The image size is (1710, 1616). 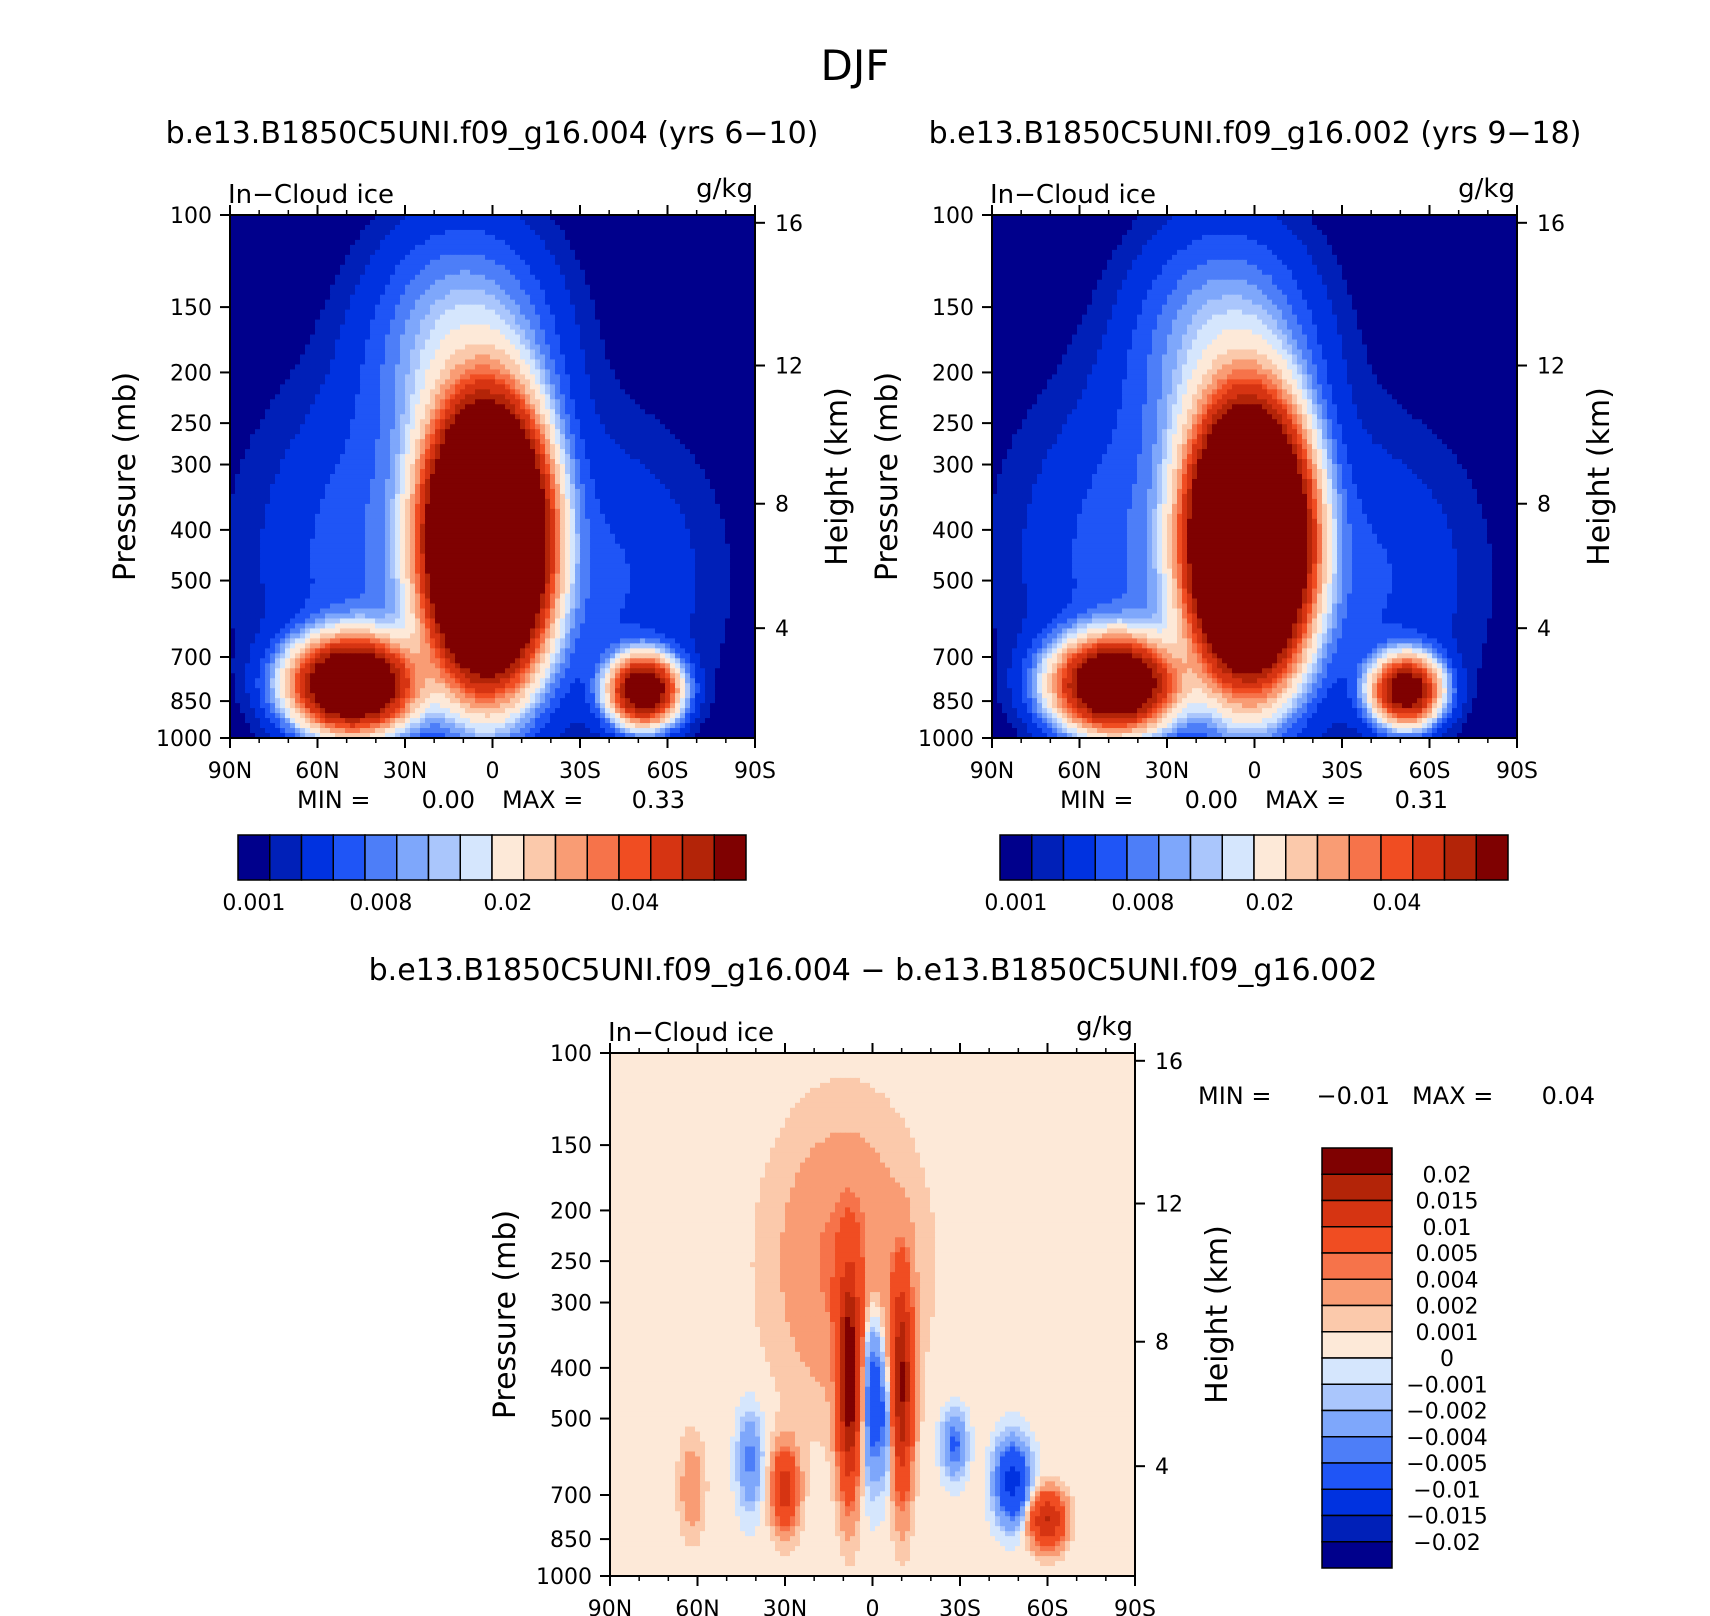 What do you see at coordinates (953, 216) in the screenshot?
I see `y-tick-label: 100` at bounding box center [953, 216].